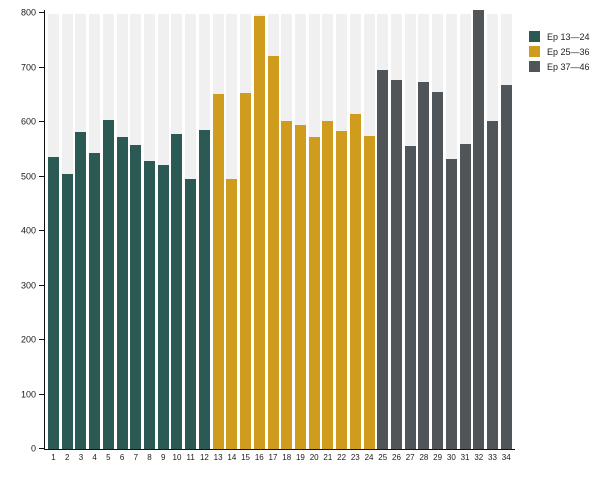  Describe the element at coordinates (568, 51) in the screenshot. I see `legend-label: Ep 25—36` at that location.